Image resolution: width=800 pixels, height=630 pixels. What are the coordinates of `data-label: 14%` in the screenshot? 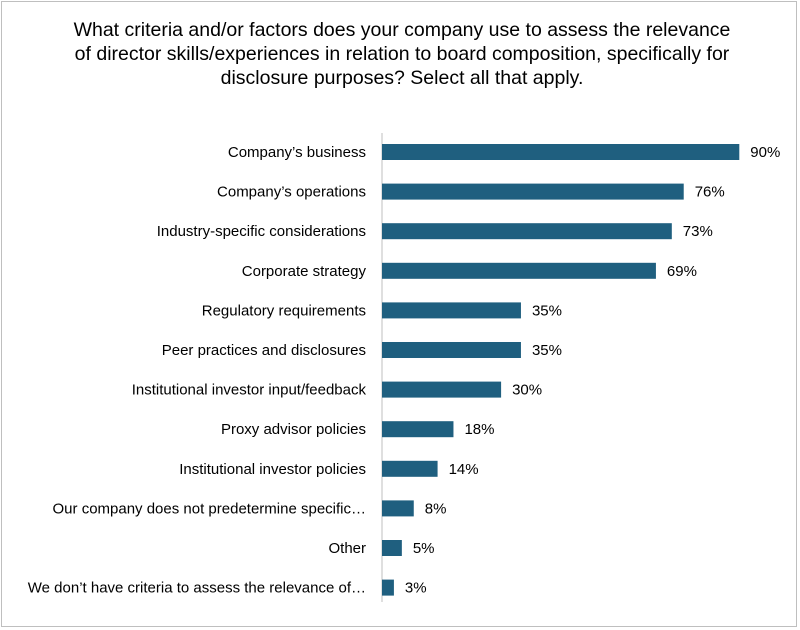 It's located at (464, 469).